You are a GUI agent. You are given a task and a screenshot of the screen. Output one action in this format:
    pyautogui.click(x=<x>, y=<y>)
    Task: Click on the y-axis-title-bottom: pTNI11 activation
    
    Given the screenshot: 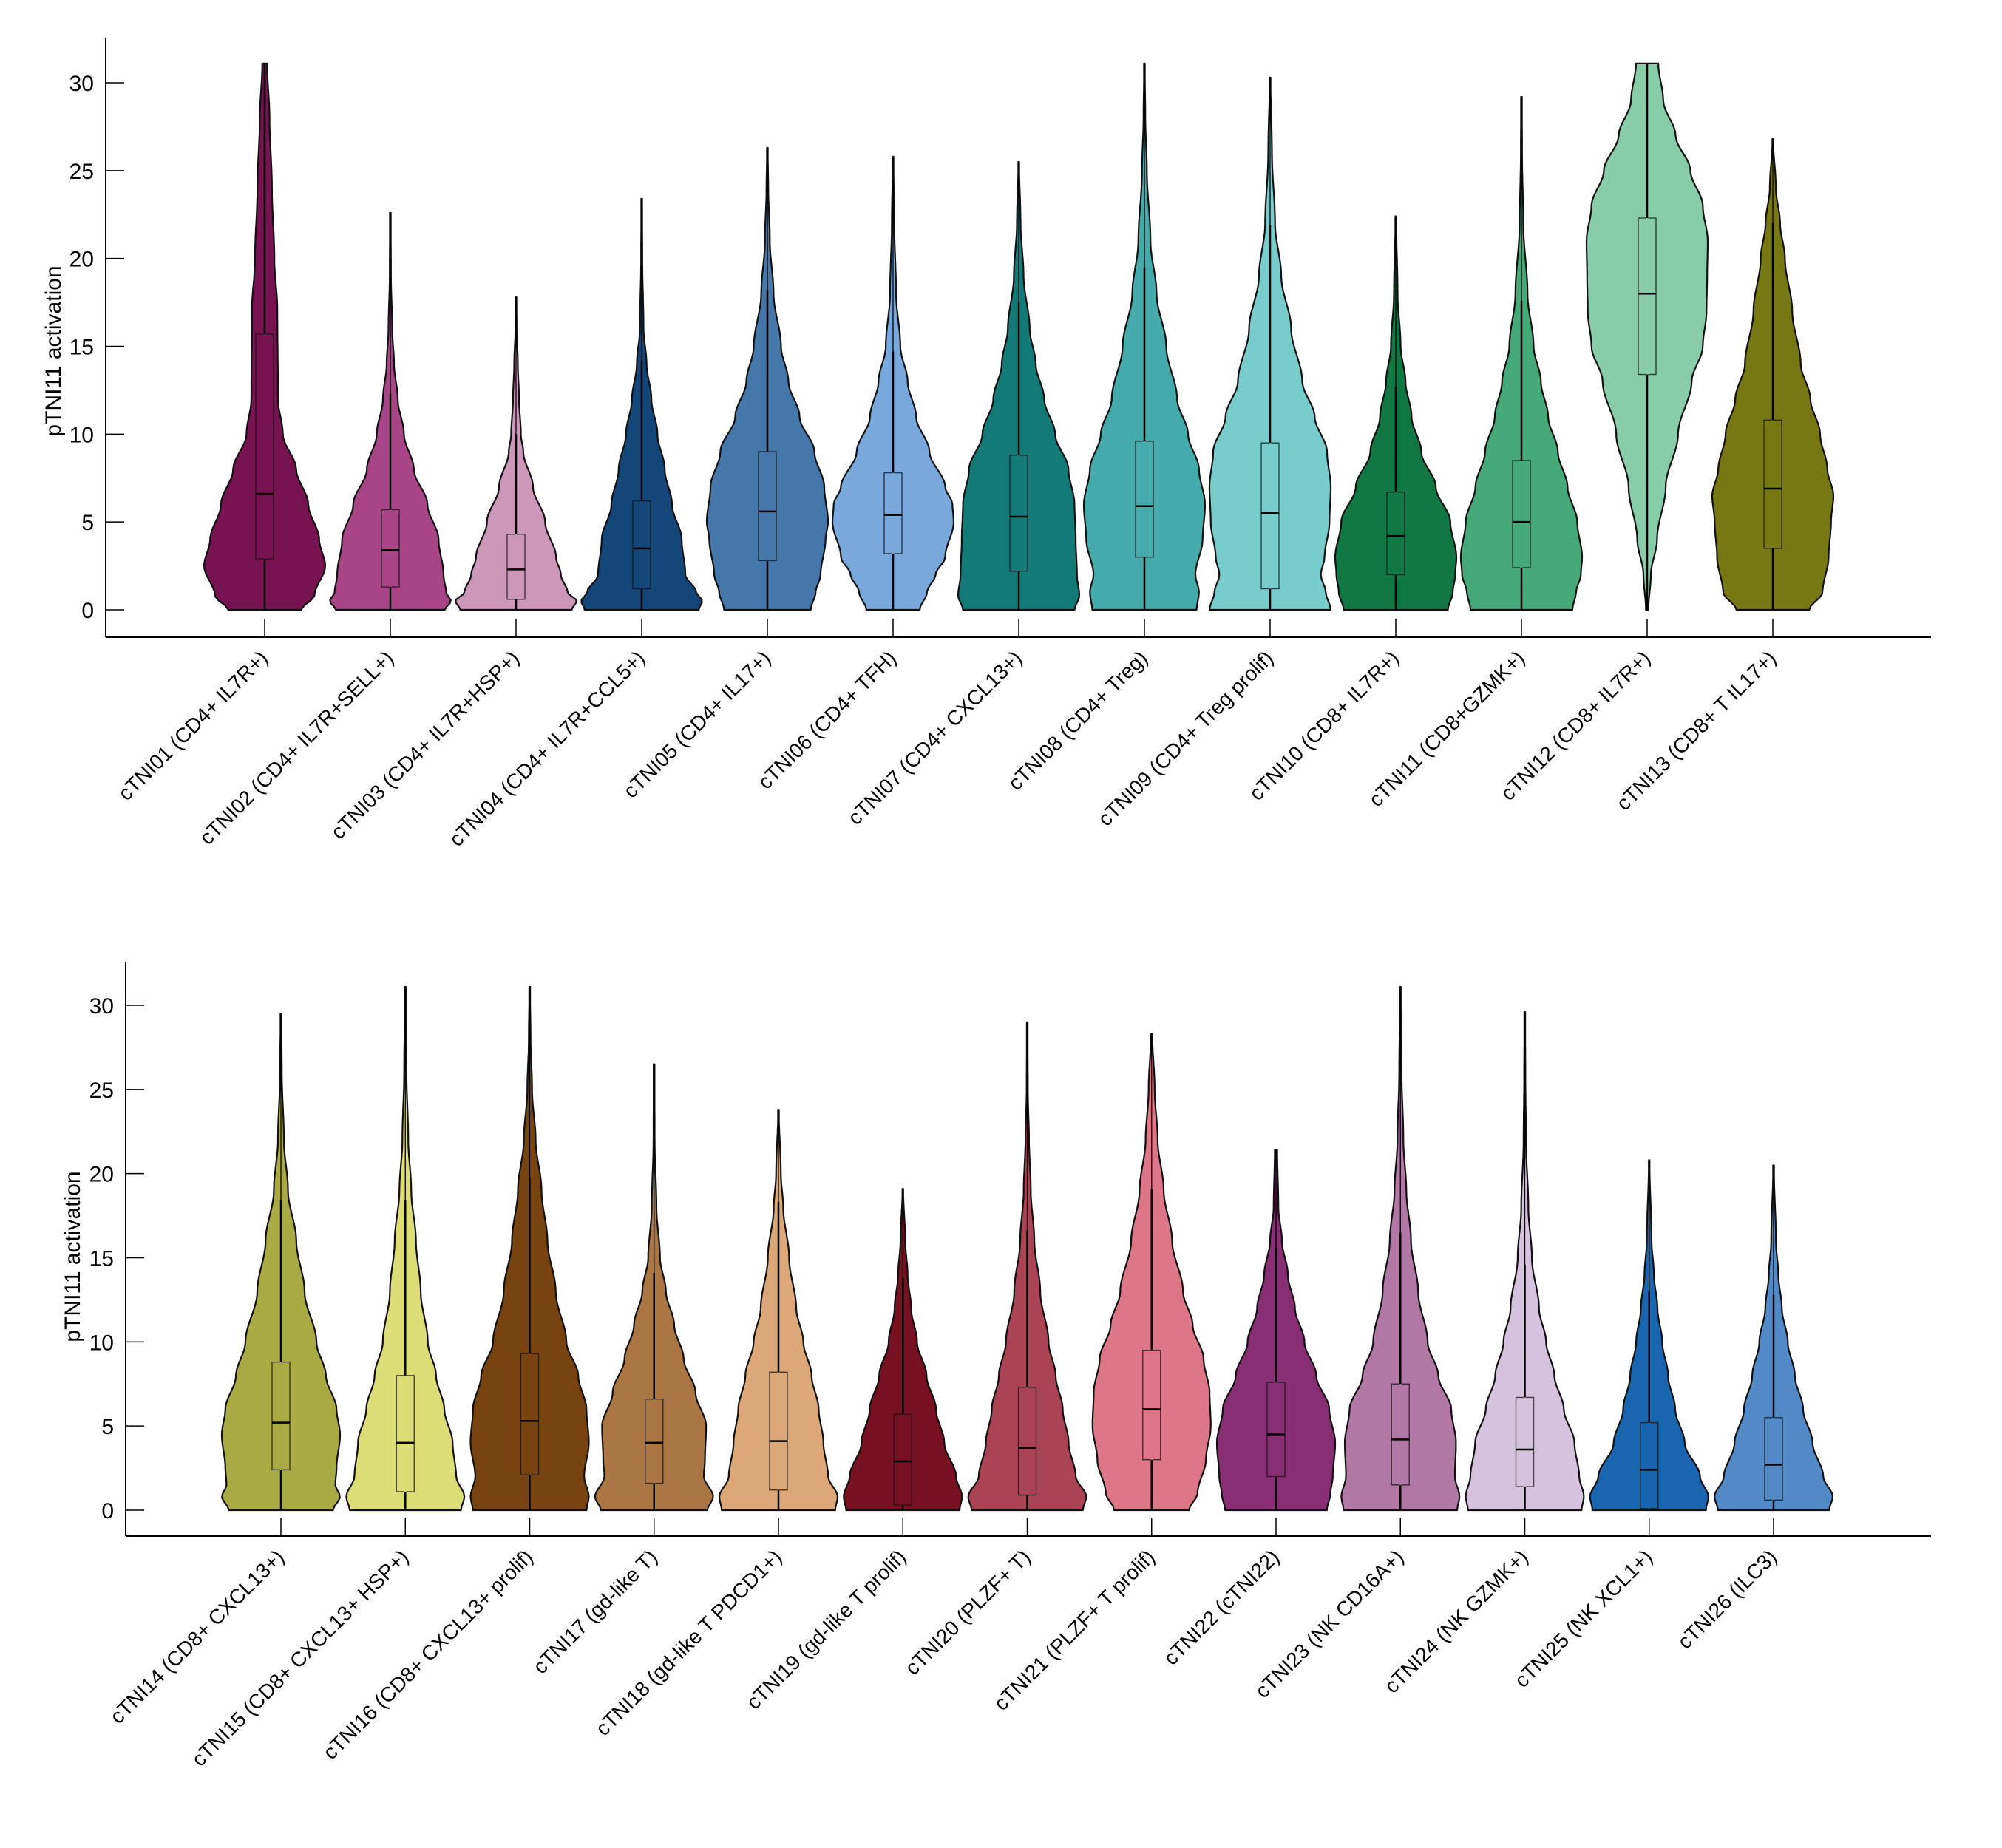 What is the action you would take?
    pyautogui.click(x=73, y=1256)
    